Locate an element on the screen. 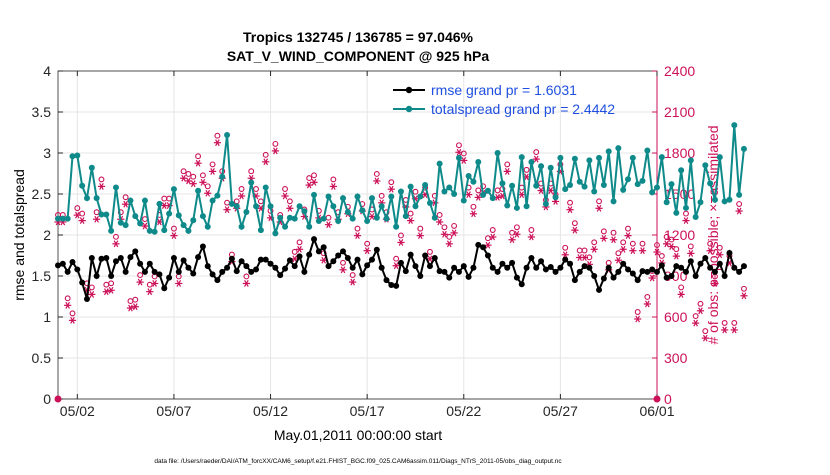 The width and height of the screenshot is (830, 475). y-right-tick-label-7: 2100 is located at coordinates (679, 112).